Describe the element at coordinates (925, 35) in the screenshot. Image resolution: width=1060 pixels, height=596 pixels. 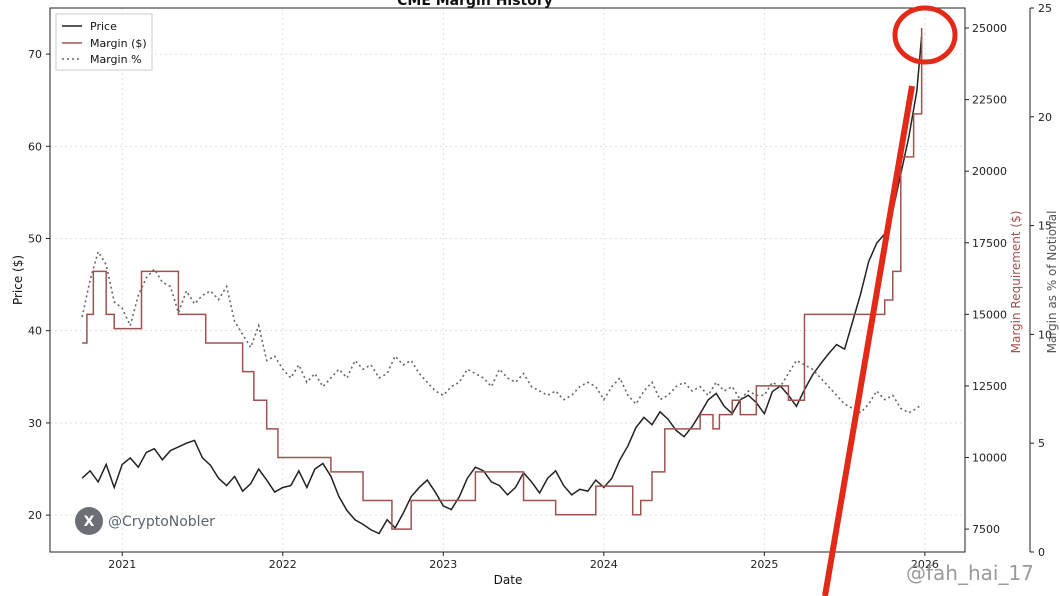
I see `annotation-circle` at that location.